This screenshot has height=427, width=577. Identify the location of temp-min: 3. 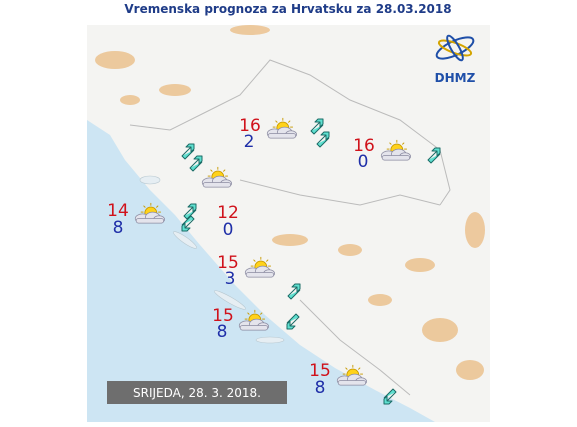
(230, 279).